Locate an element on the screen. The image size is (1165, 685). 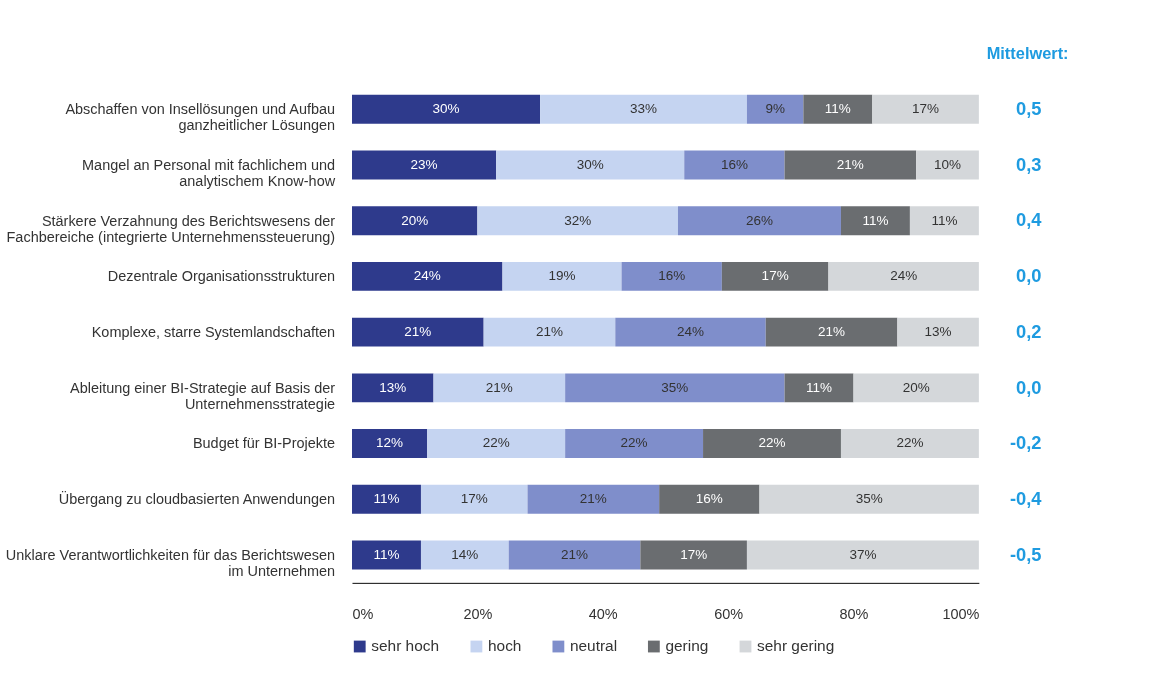
x-tick-label: 0% is located at coordinates (363, 614).